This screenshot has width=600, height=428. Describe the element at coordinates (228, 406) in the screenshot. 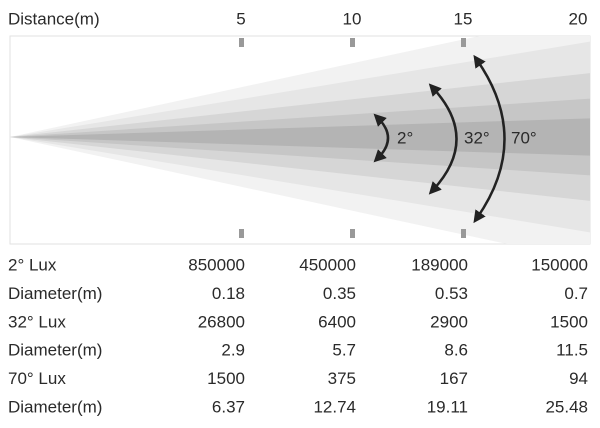

I see `table-value: 6.37` at that location.